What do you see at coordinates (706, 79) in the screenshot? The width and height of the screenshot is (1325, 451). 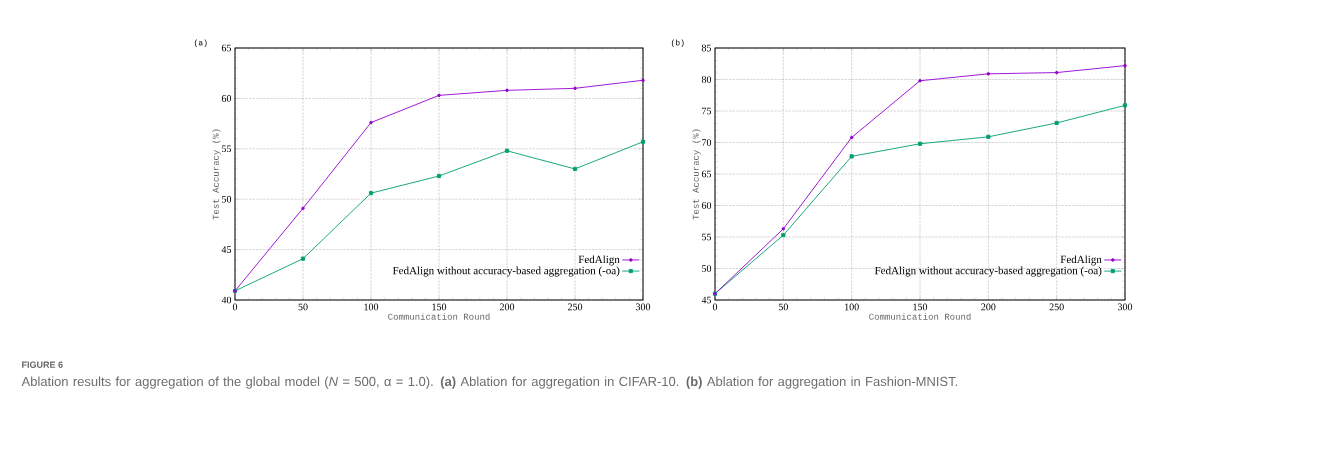 I see `y-tick-label: 80` at bounding box center [706, 79].